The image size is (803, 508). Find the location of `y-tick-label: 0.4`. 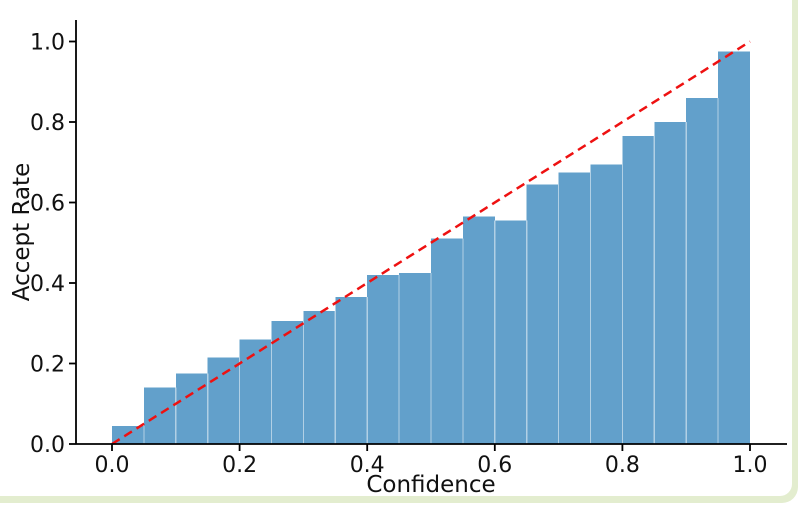

y-tick-label: 0.4 is located at coordinates (47, 284).